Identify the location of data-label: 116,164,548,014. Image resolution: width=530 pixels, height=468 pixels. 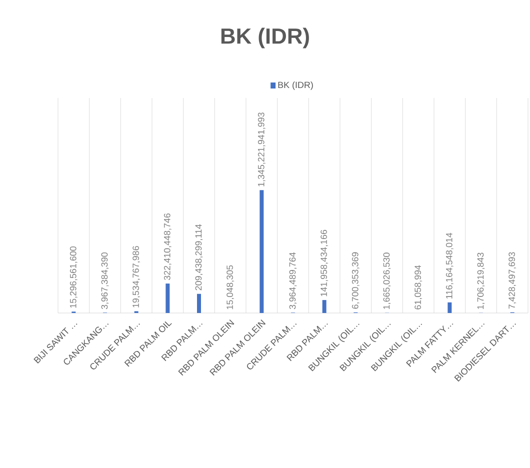
(450, 265).